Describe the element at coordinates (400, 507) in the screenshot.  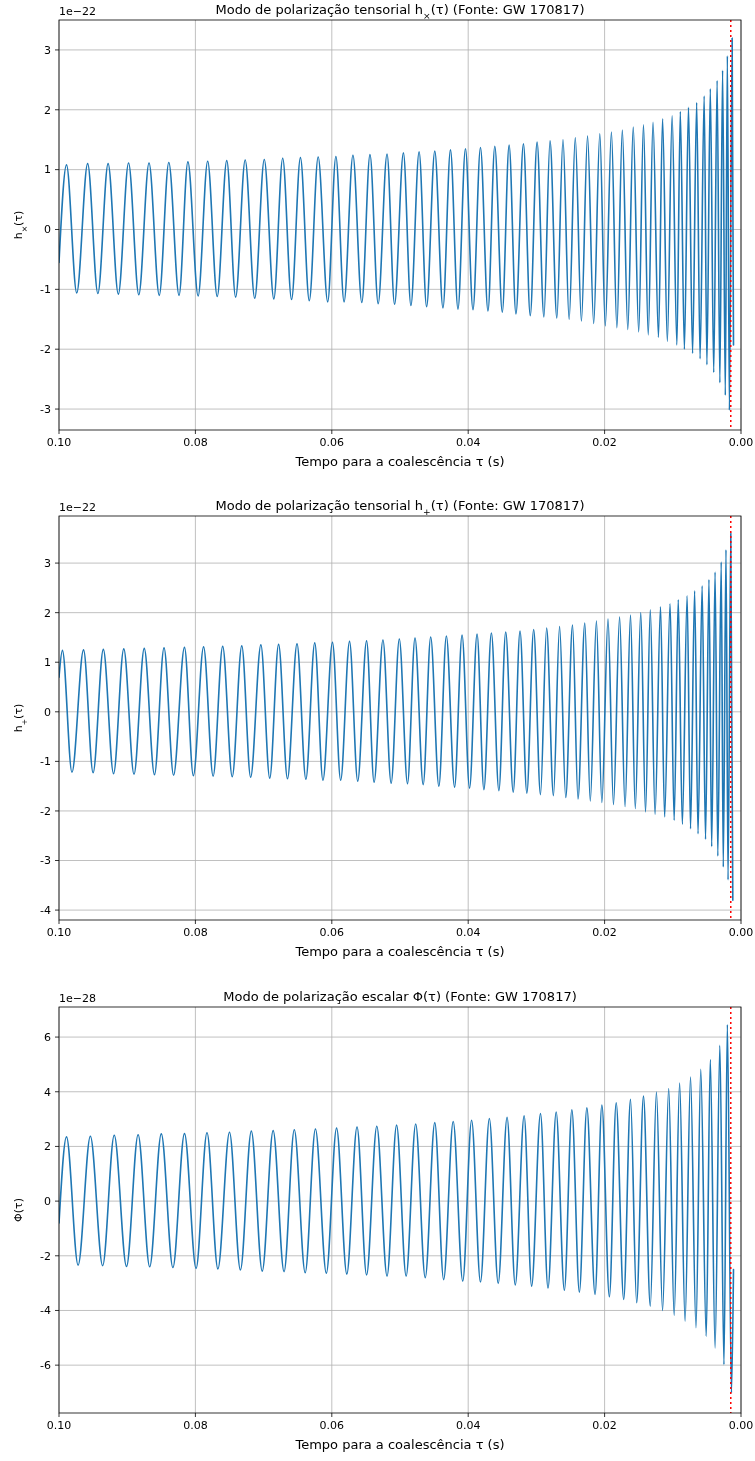
I see `chart-title: Modo de polarização tensorial h$_{+}$(τ) (Fonte: GW 170817)` at that location.